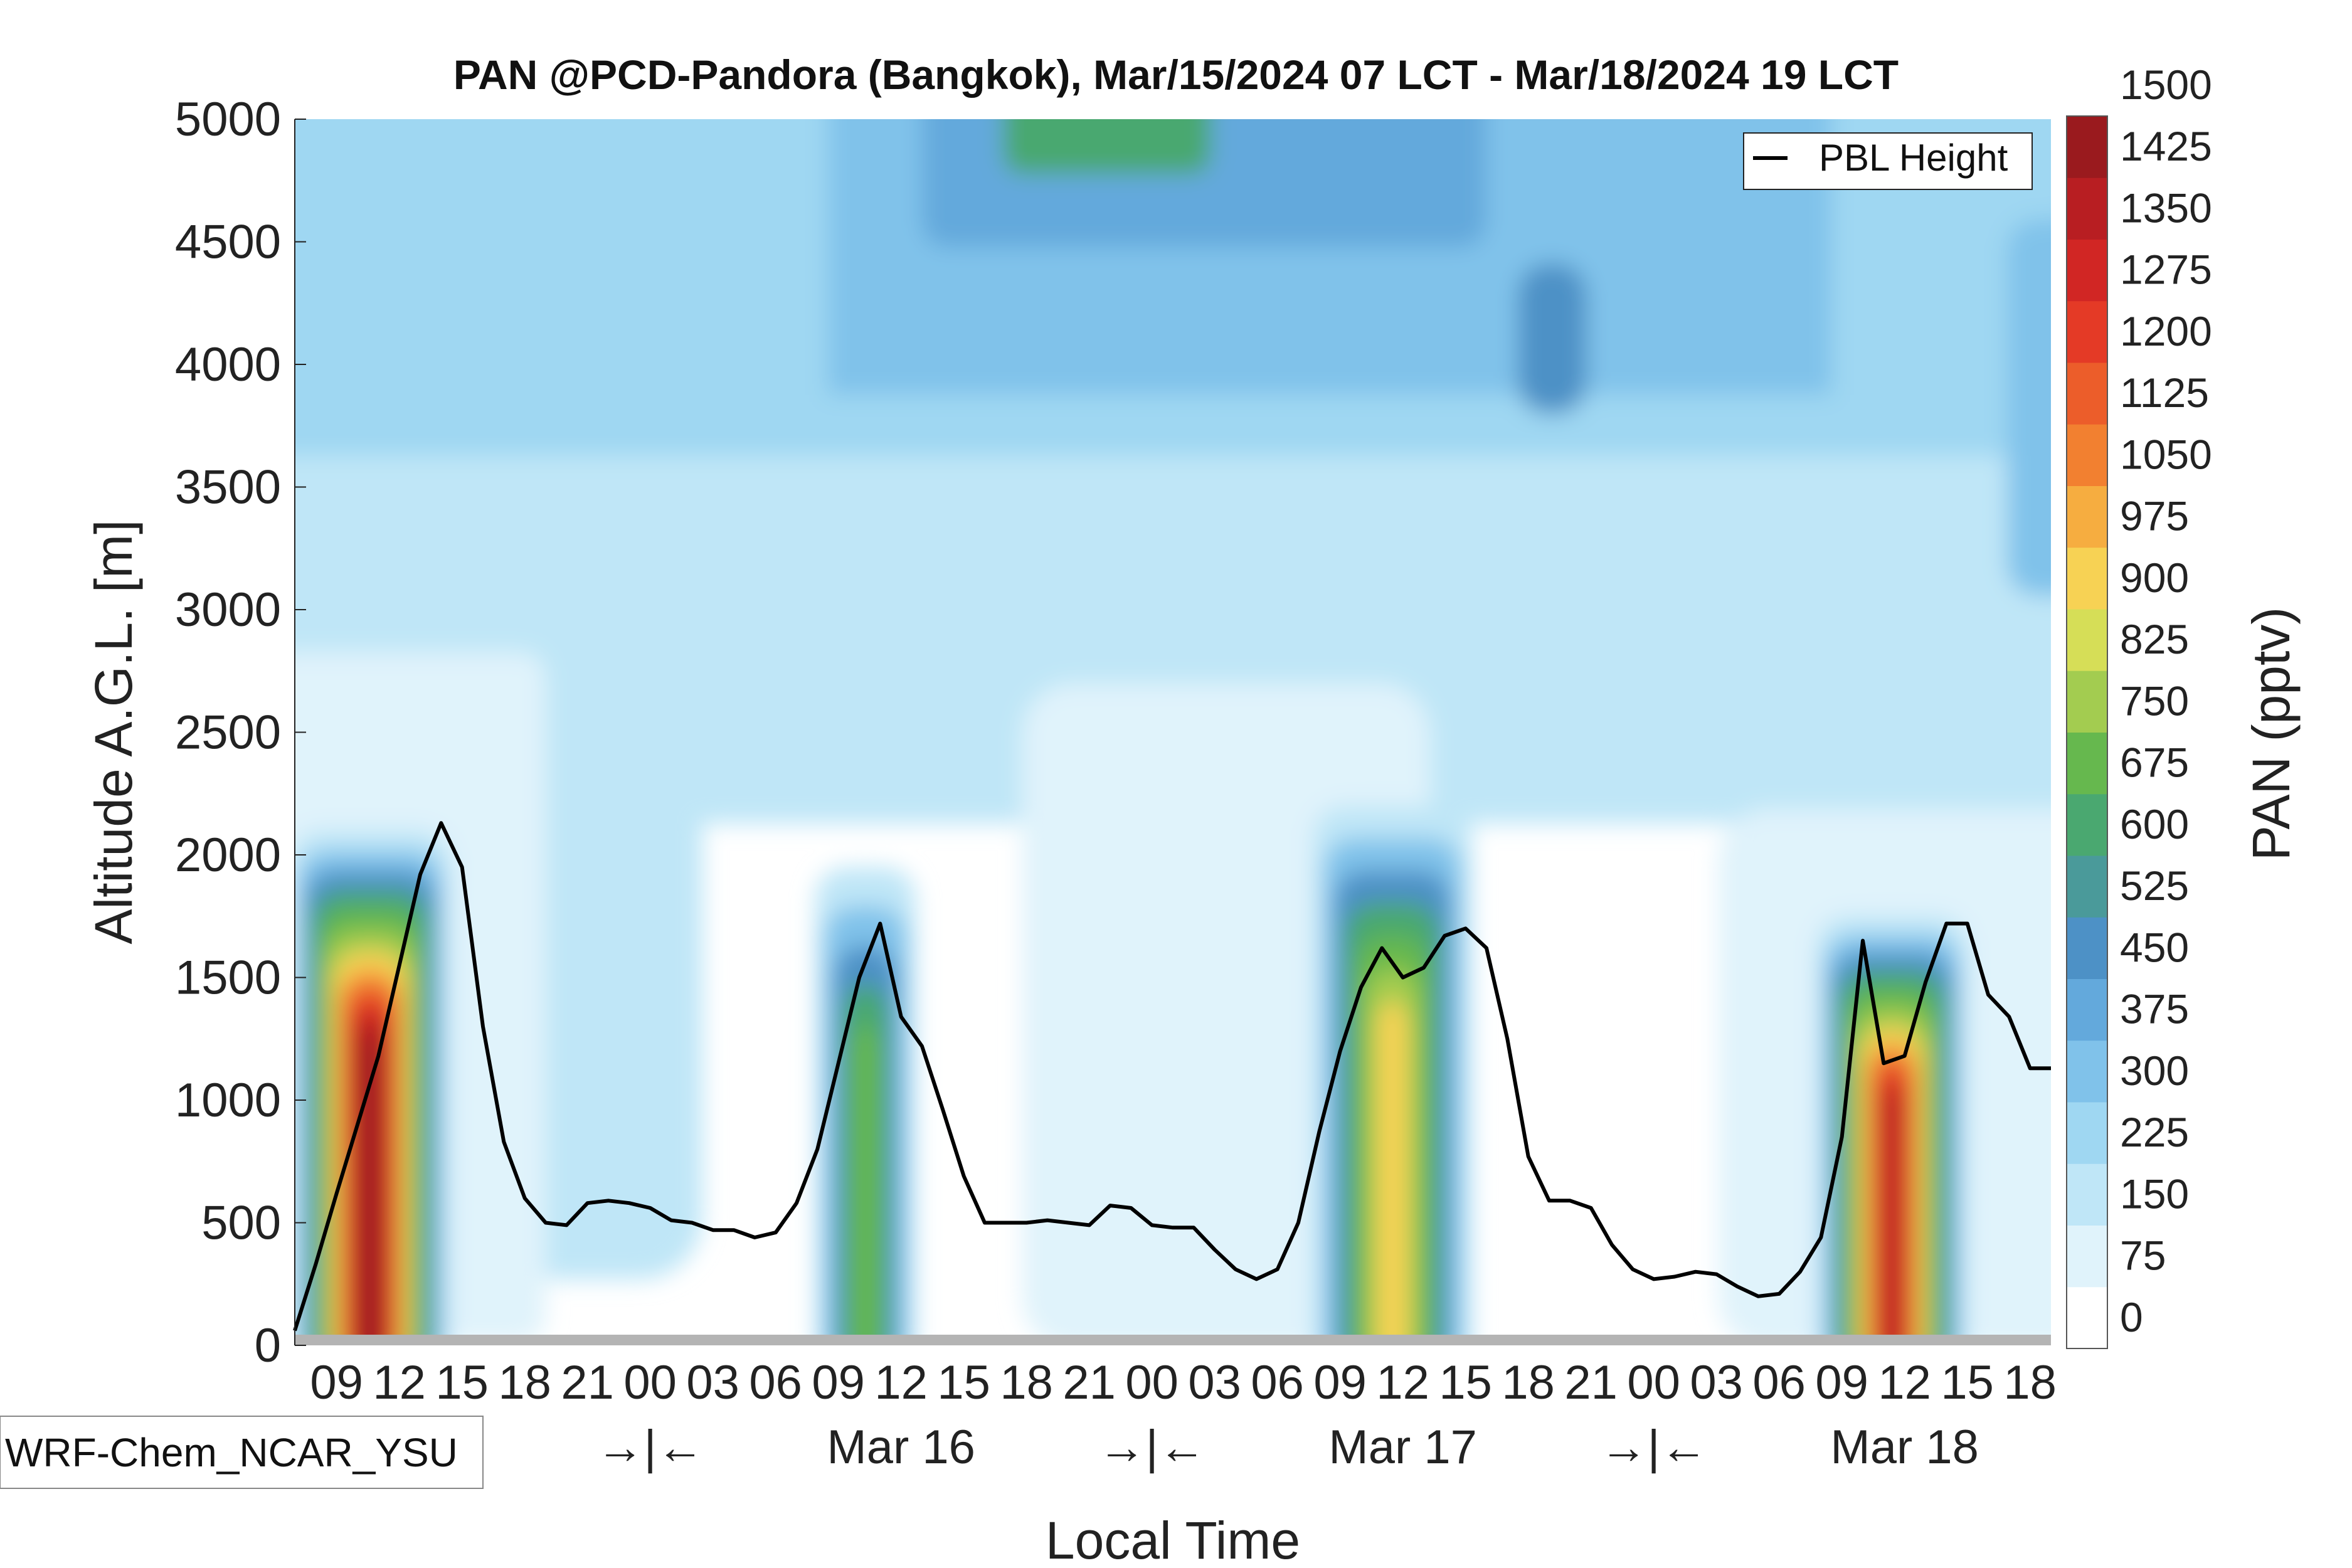  I want to click on colorbar-tick-label: 1275, so click(2166, 269).